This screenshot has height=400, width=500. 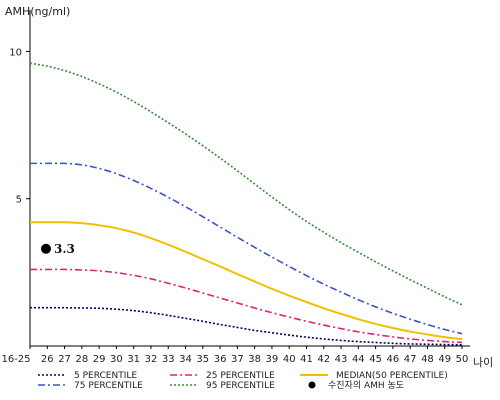 I want to click on x-tick-label: 36, so click(x=220, y=359).